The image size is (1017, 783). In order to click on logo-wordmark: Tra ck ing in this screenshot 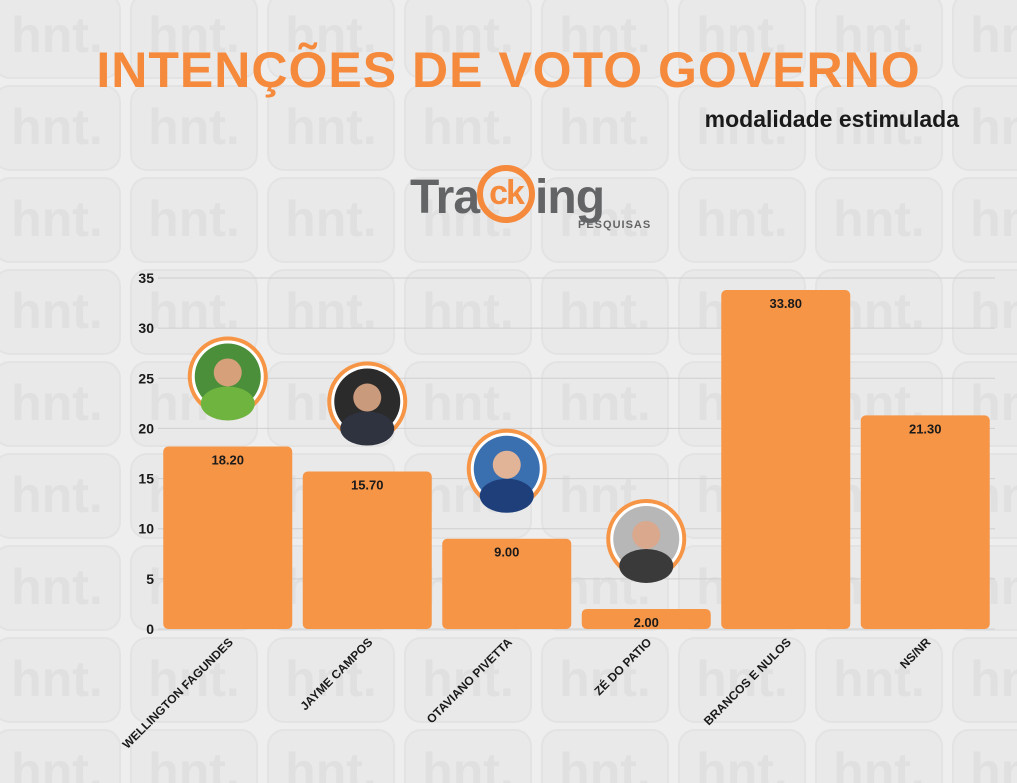, I will do `click(507, 194)`.